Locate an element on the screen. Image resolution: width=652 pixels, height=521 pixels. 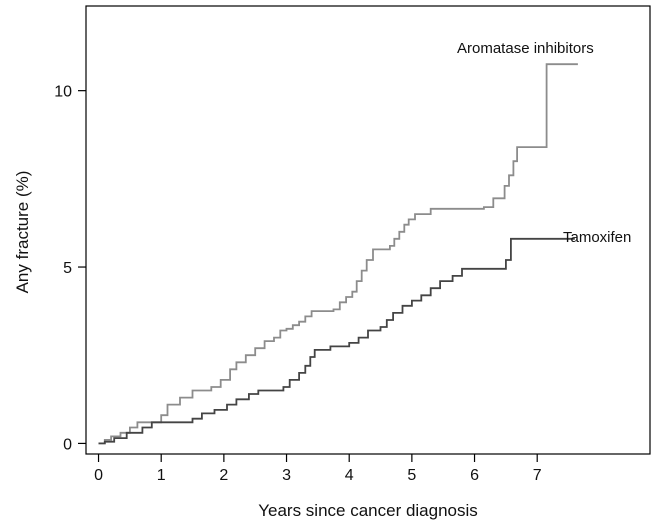
x-tick-label-4: 4 is located at coordinates (349, 475).